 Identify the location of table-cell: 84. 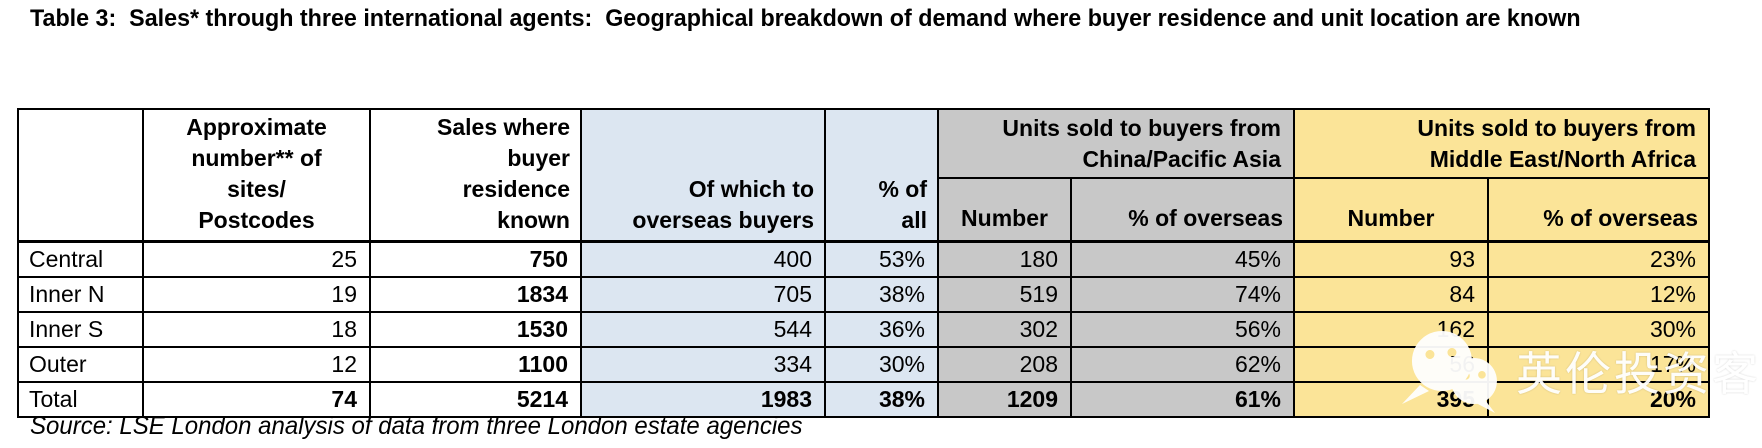
(1391, 294).